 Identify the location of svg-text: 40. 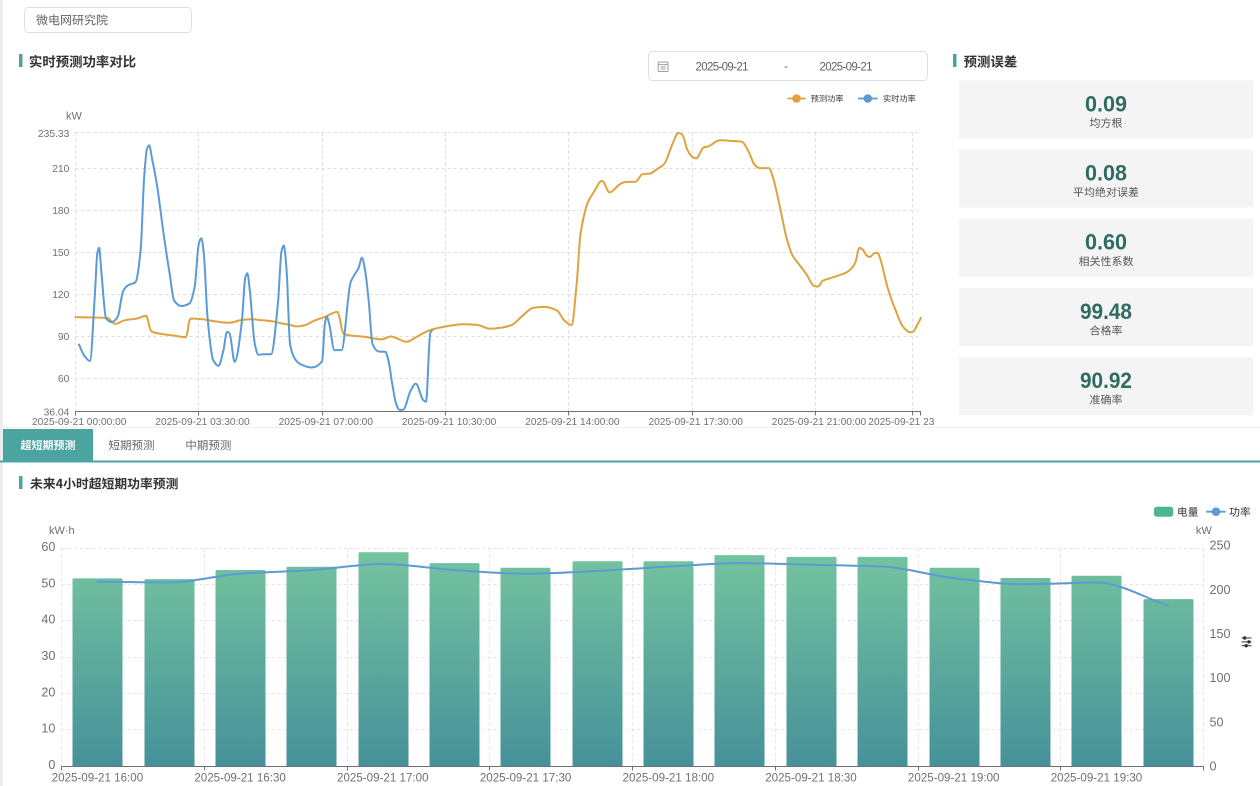
(48, 620).